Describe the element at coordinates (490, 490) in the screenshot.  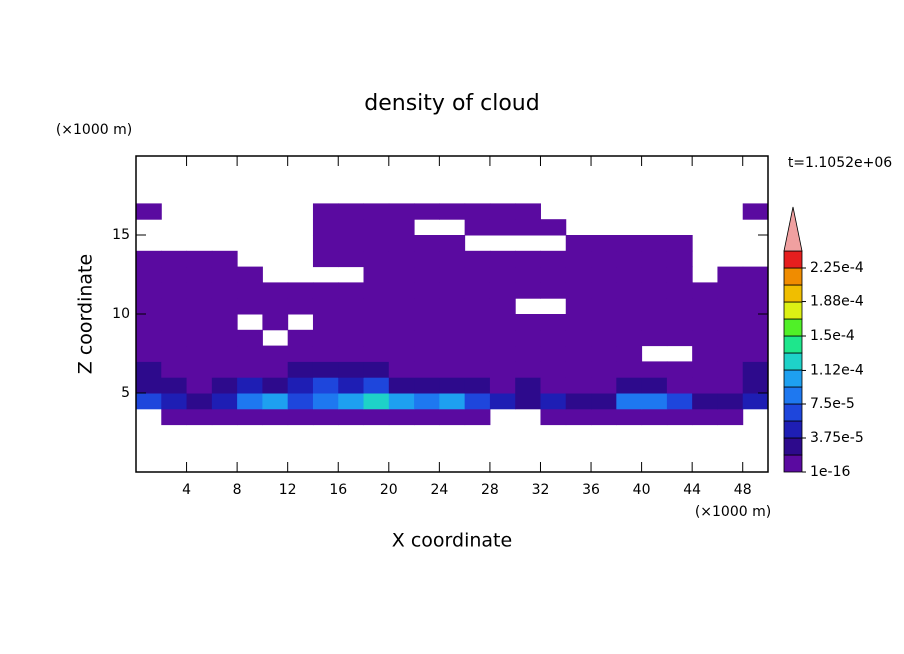
I see `x-tick-label: 28` at that location.